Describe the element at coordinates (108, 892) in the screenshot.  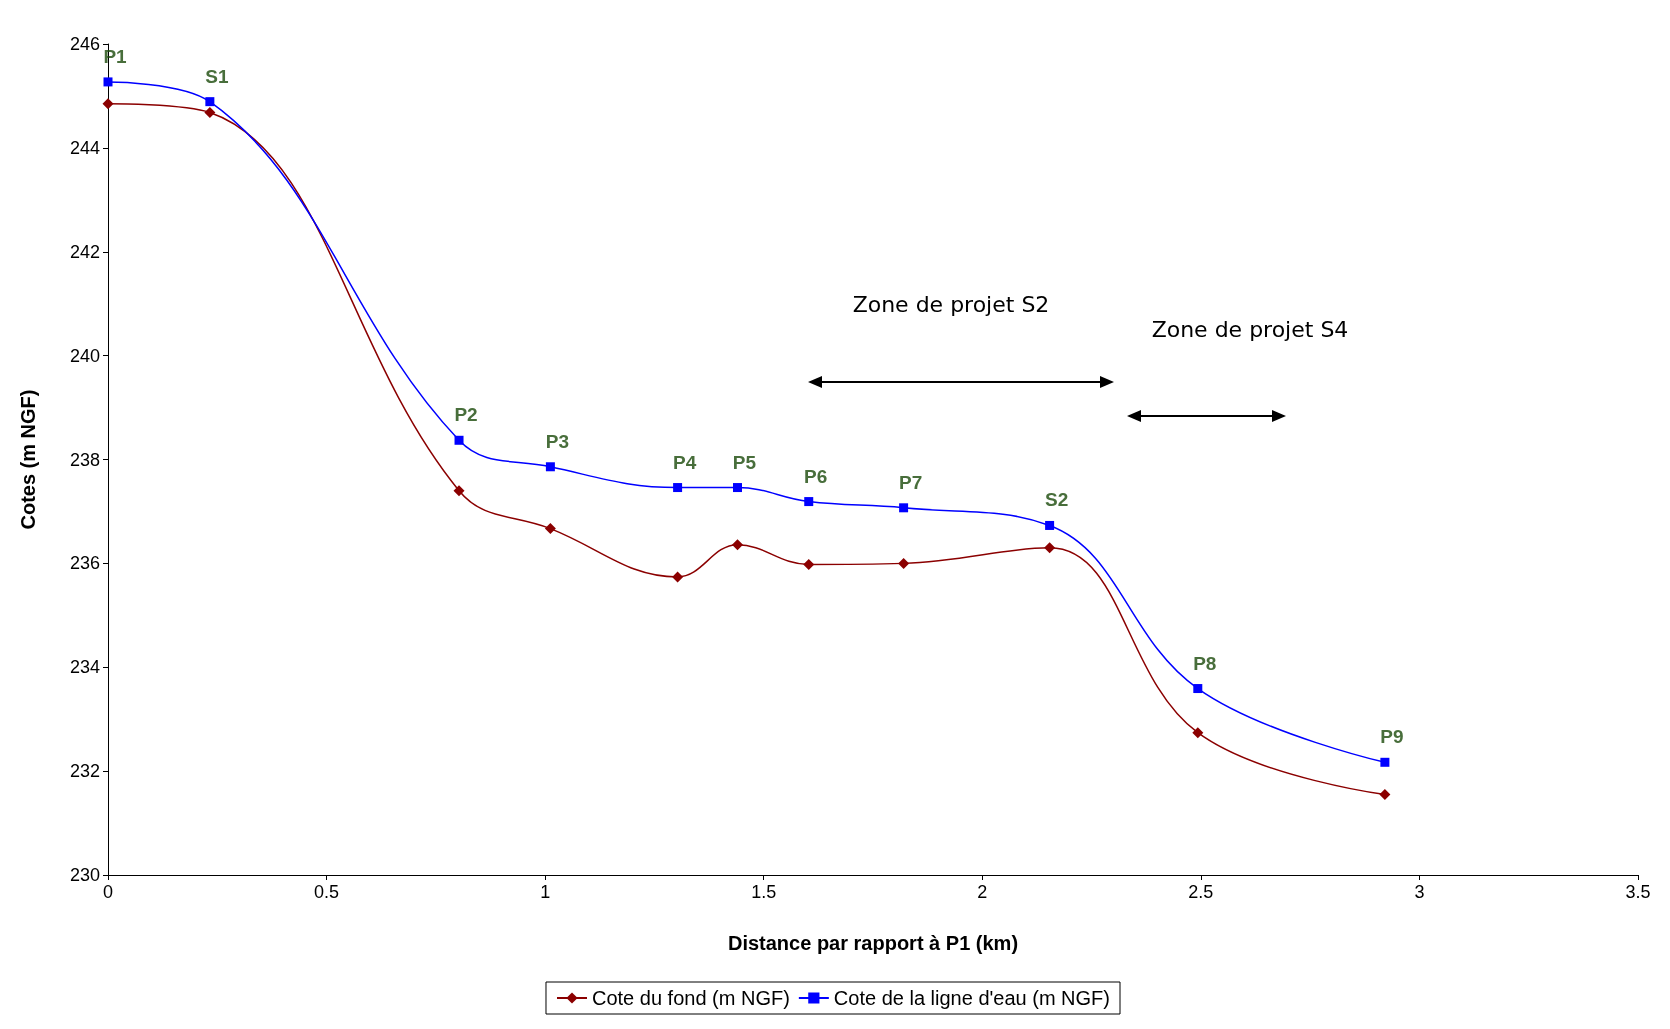
I see `x-tick-label: 0` at that location.